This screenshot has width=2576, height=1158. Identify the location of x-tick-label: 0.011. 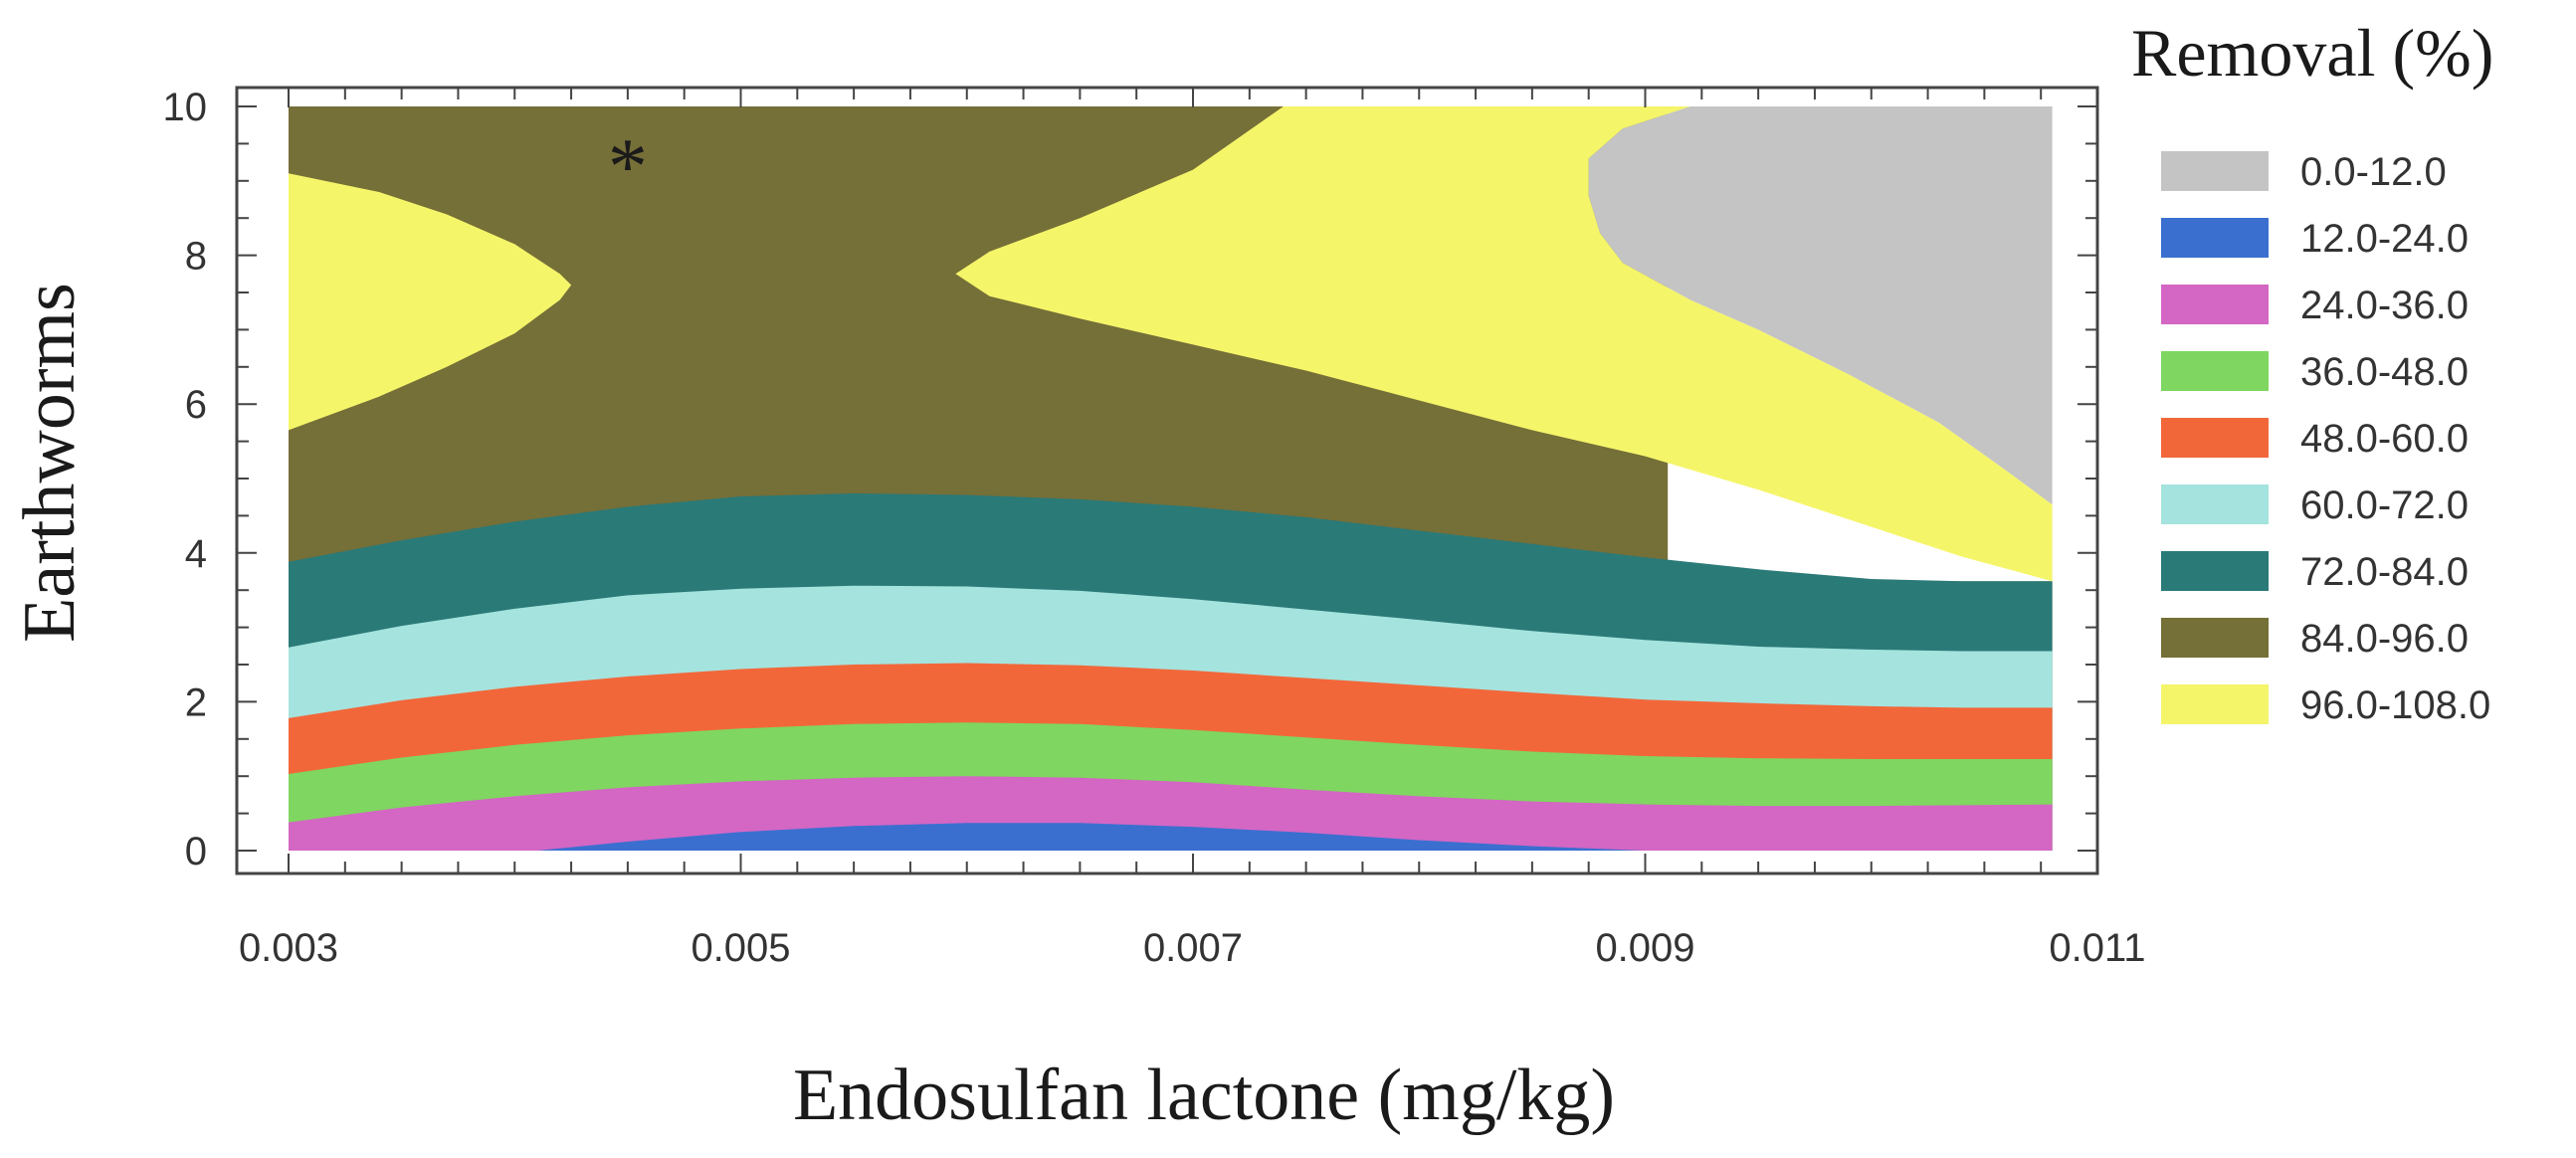
(2097, 948).